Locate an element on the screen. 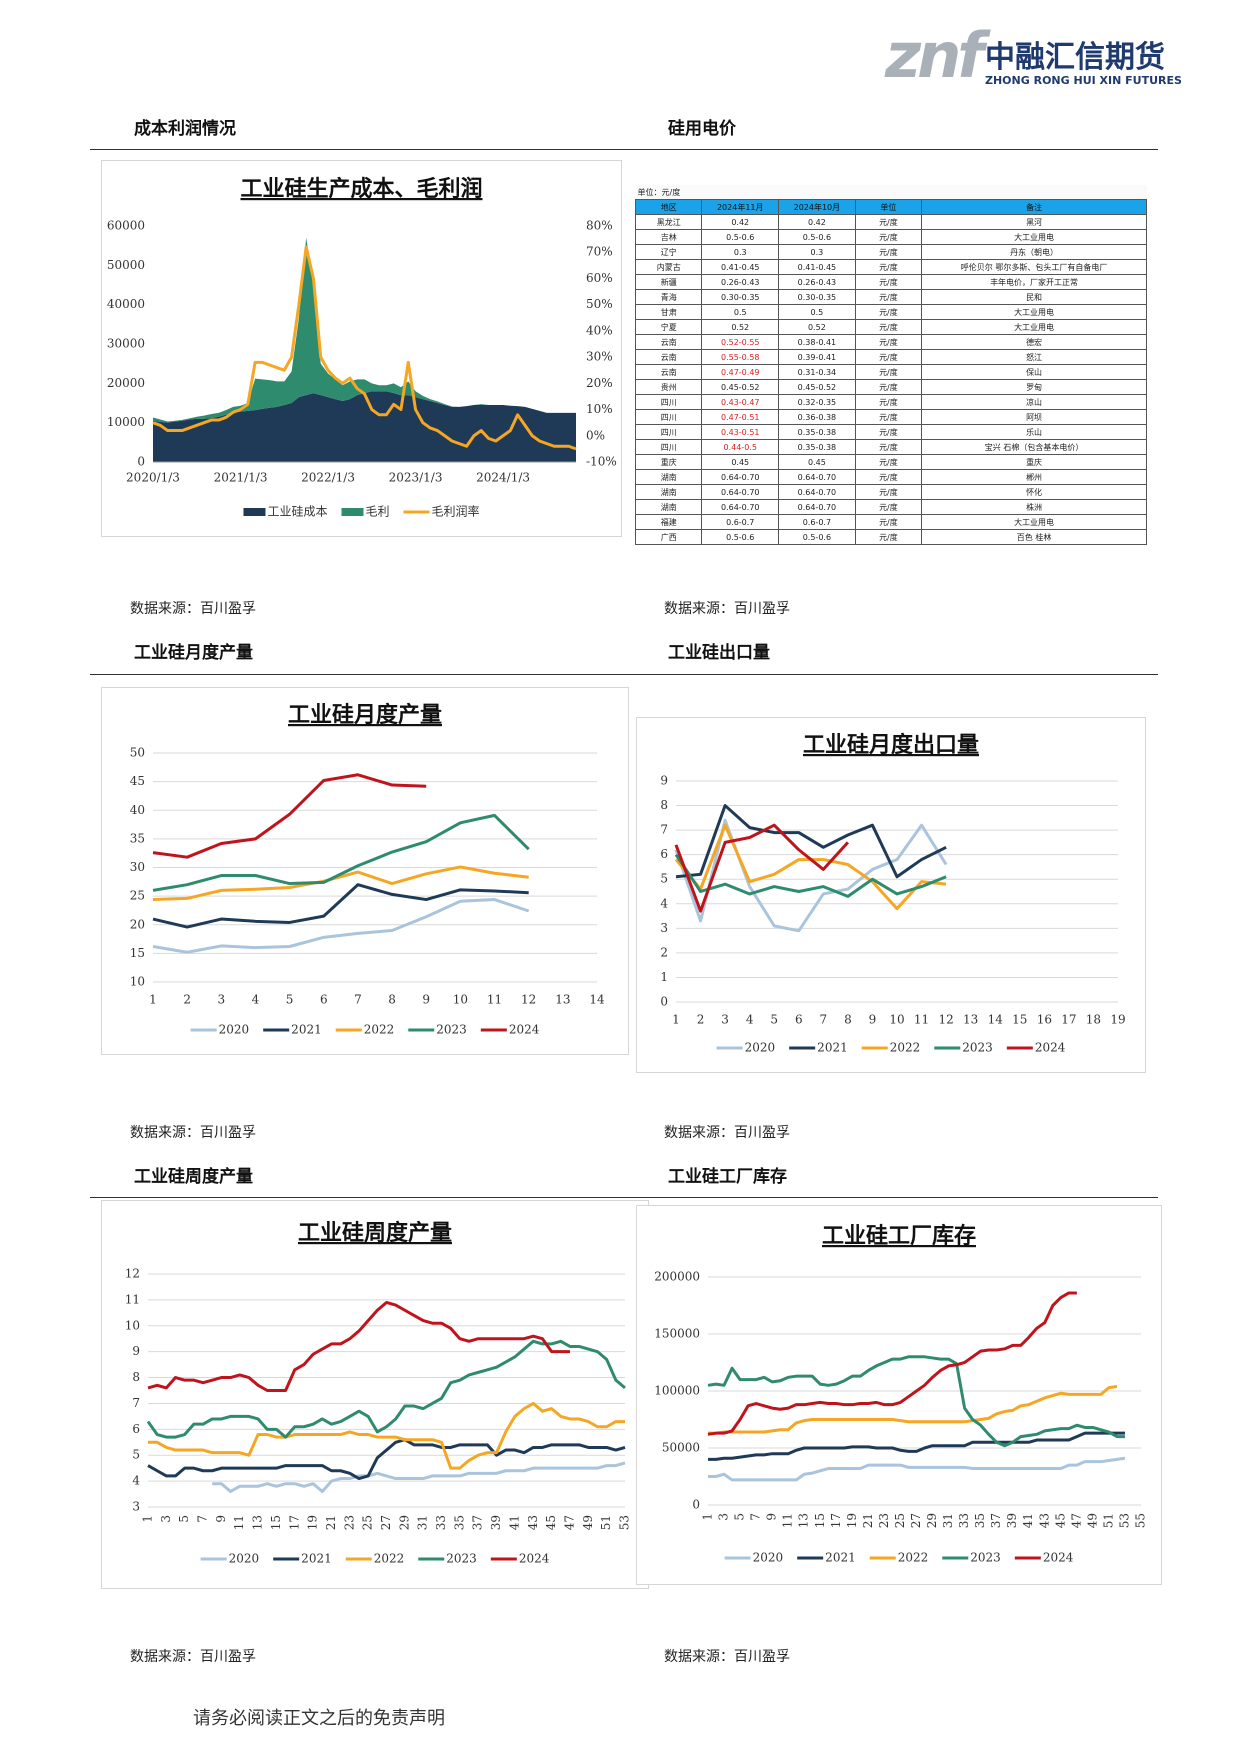 The height and width of the screenshot is (1753, 1240). rule is located at coordinates (624, 149).